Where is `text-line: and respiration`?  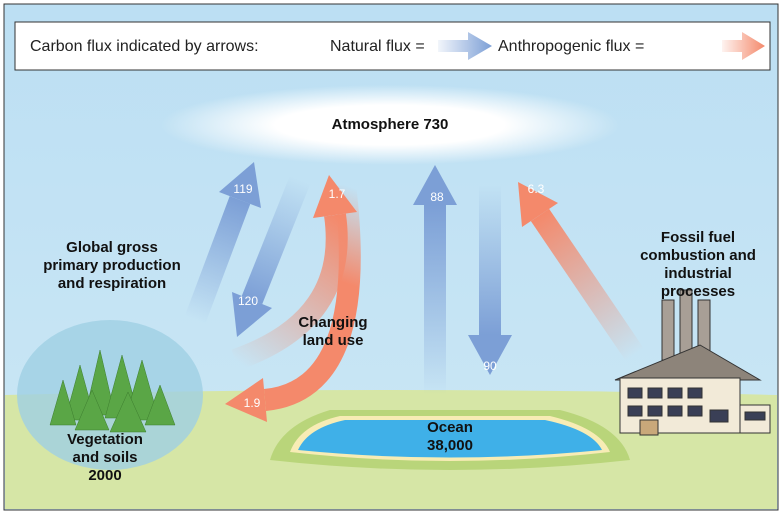 text-line: and respiration is located at coordinates (112, 283).